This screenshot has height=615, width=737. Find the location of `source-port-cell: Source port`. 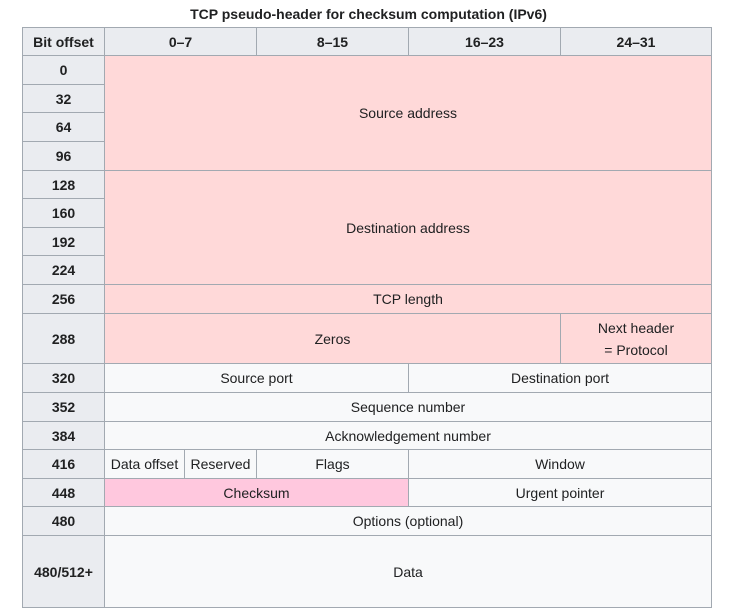

source-port-cell: Source port is located at coordinates (256, 378).